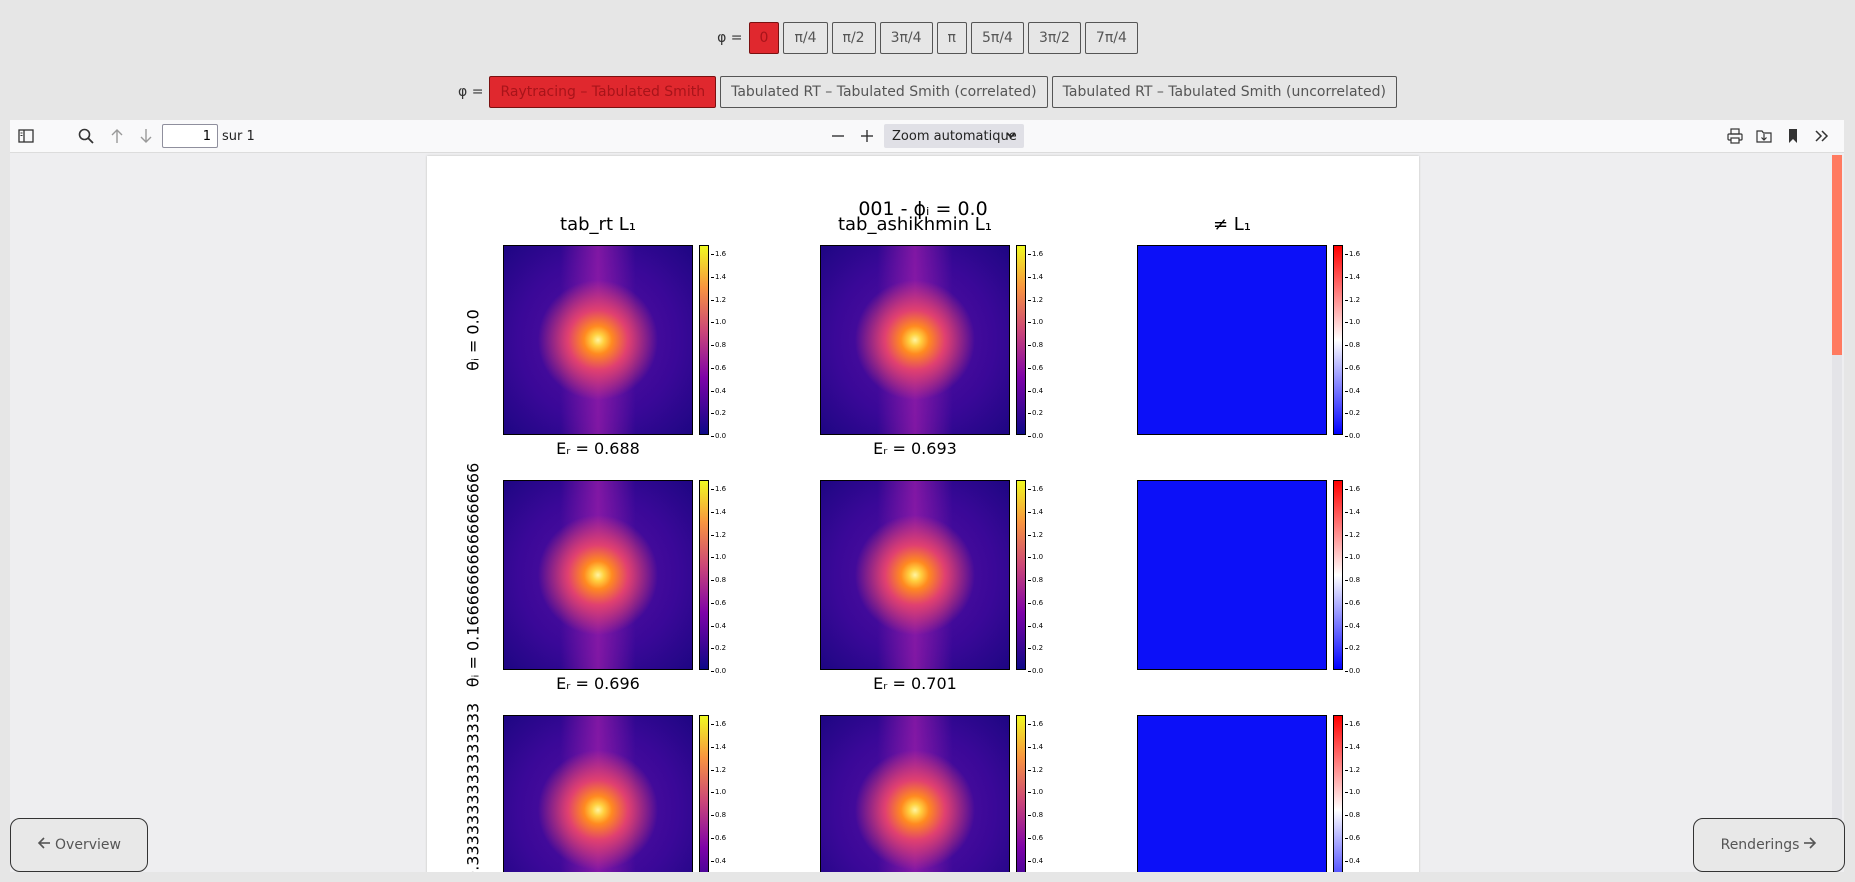 The height and width of the screenshot is (882, 1855). What do you see at coordinates (923, 209) in the screenshot?
I see `figure-title: 001 - ϕᵢ = 0.0` at bounding box center [923, 209].